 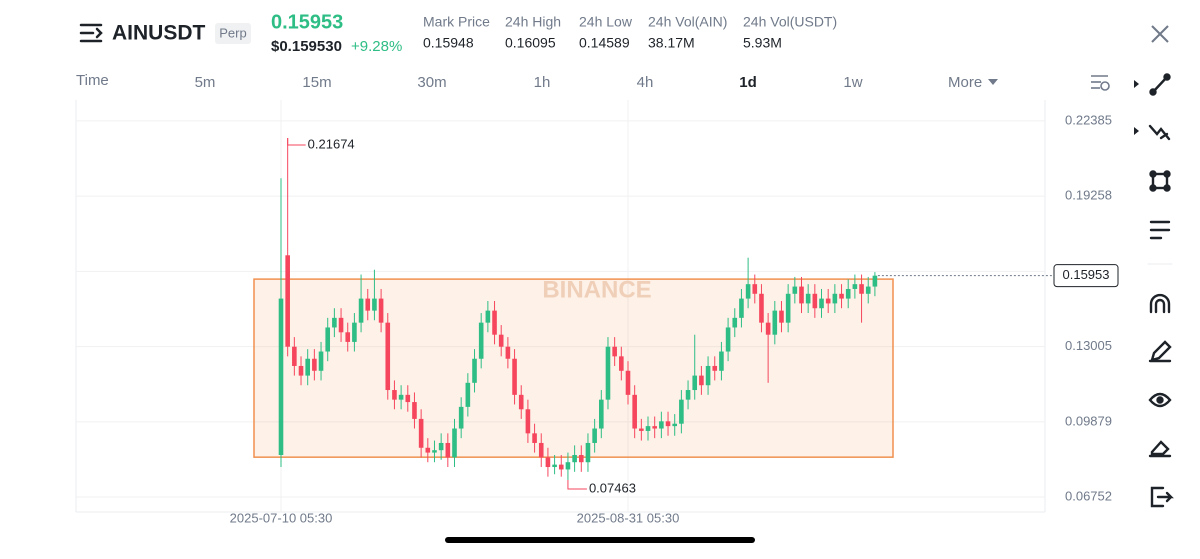 What do you see at coordinates (281, 517) in the screenshot?
I see `x-tick-label: 2025-07-10 05:30` at bounding box center [281, 517].